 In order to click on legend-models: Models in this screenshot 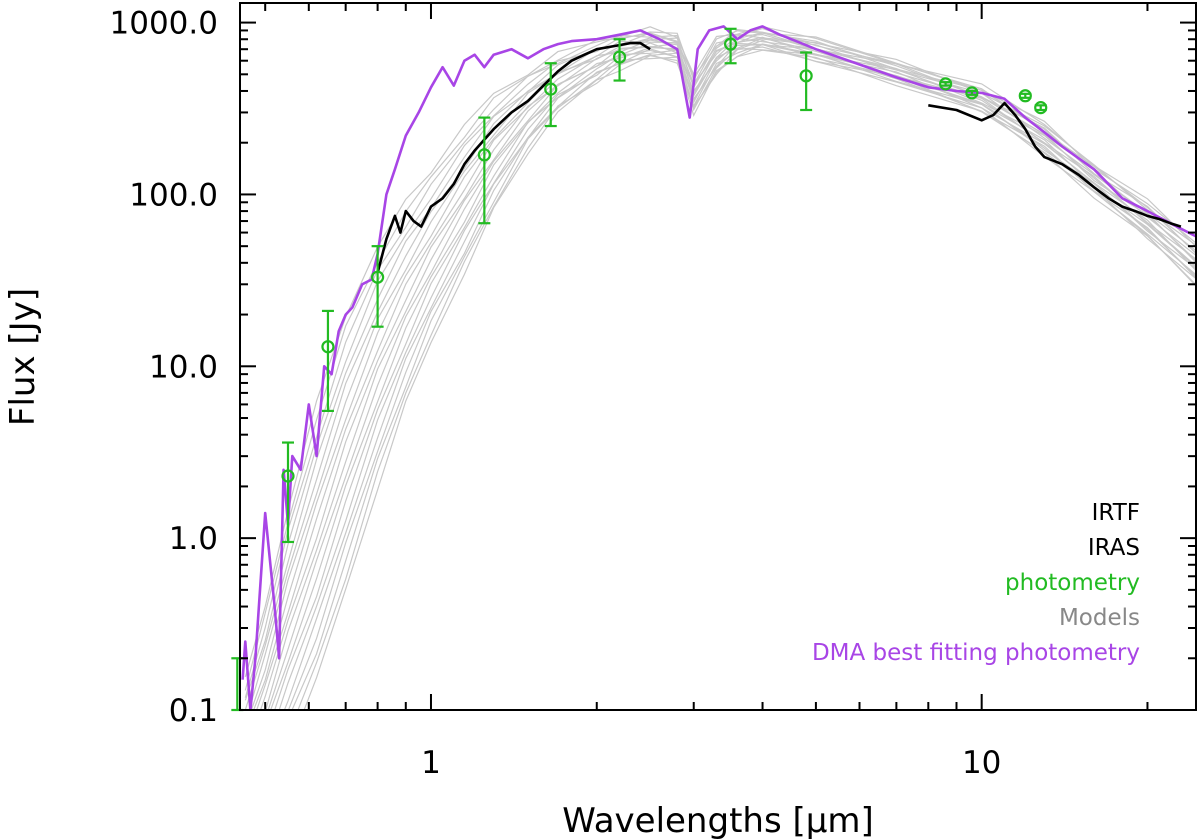, I will do `click(1099, 618)`.